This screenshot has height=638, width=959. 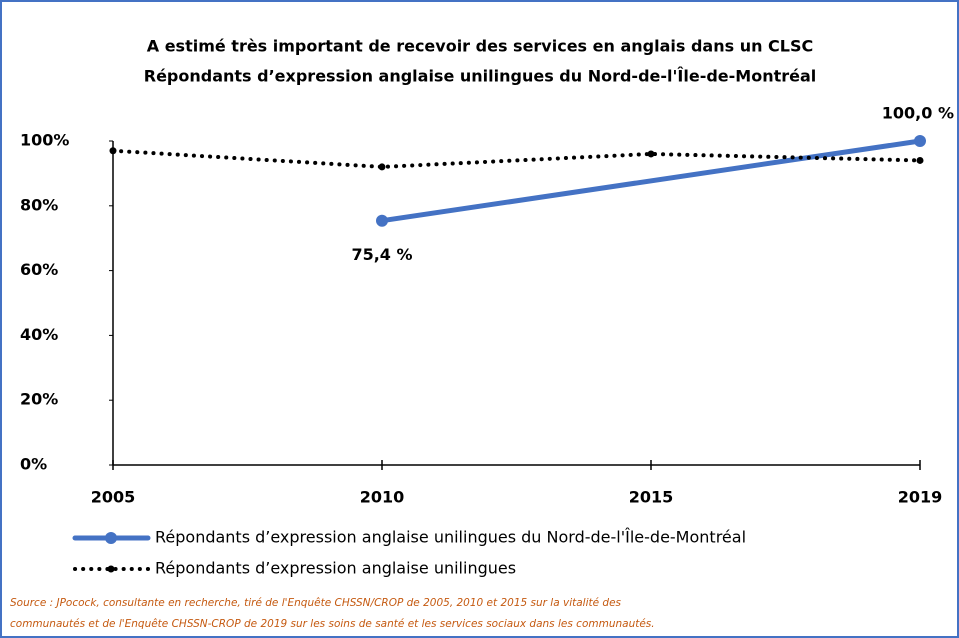 I want to click on y-tick-label: 100%, so click(x=44, y=140).